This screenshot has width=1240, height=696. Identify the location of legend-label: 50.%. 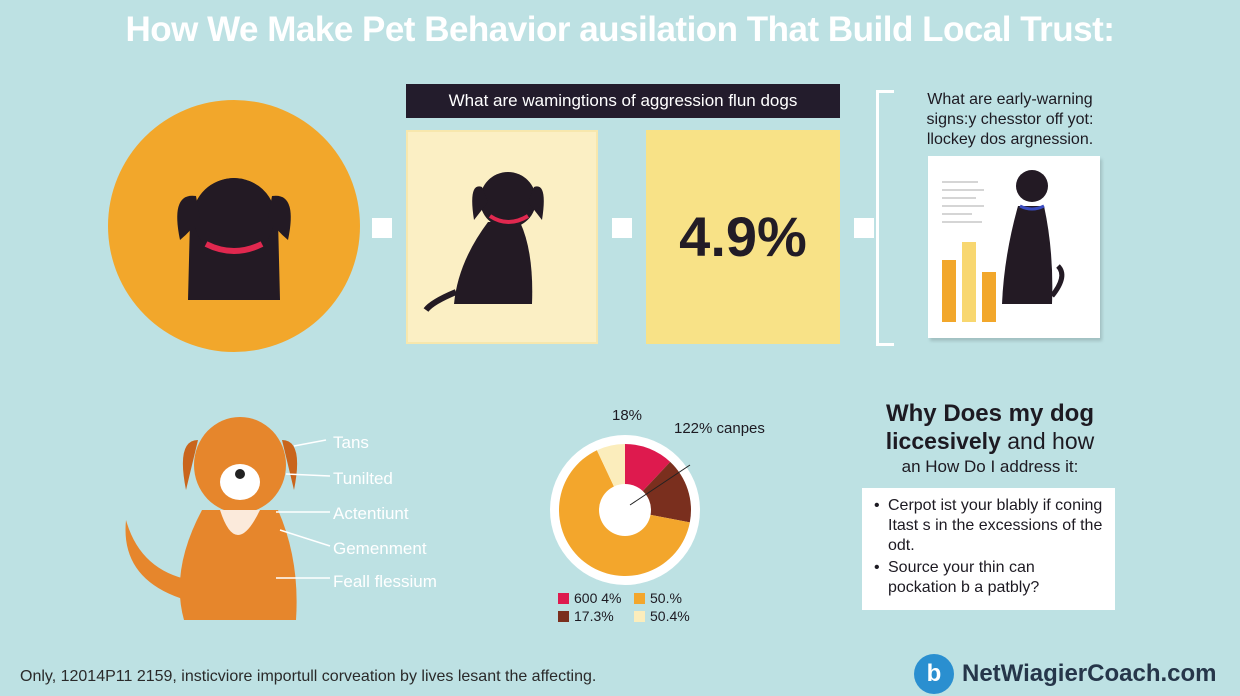
(666, 598).